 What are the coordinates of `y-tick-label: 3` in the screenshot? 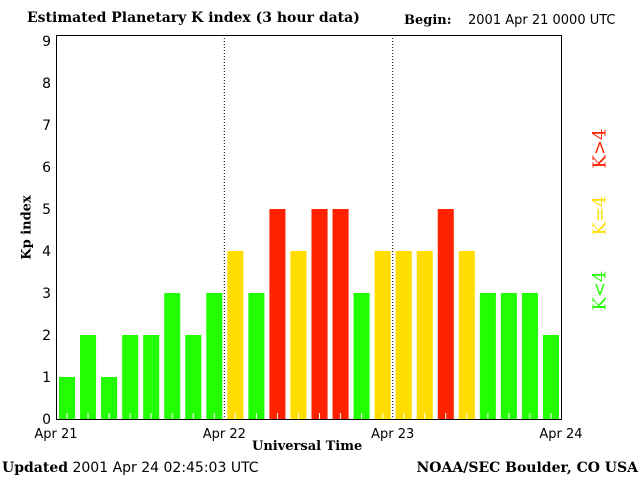 It's located at (46, 294).